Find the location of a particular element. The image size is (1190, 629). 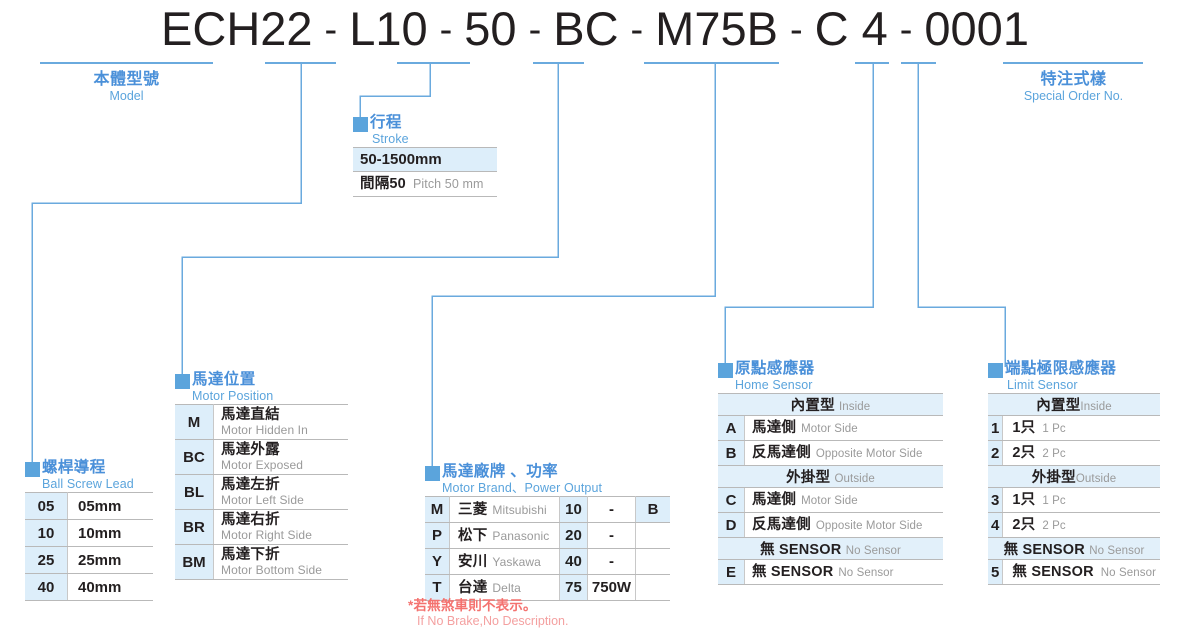

table-row: M 三菱 Mitsubishi 10 - B is located at coordinates (547, 509).